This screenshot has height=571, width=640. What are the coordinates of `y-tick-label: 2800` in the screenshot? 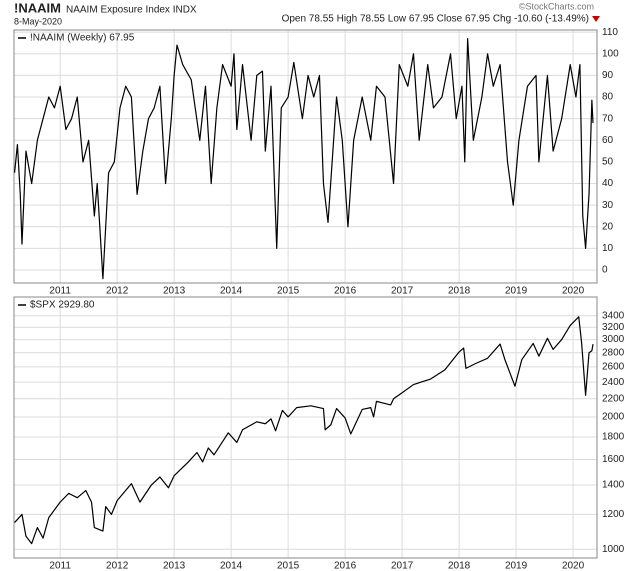 It's located at (613, 352).